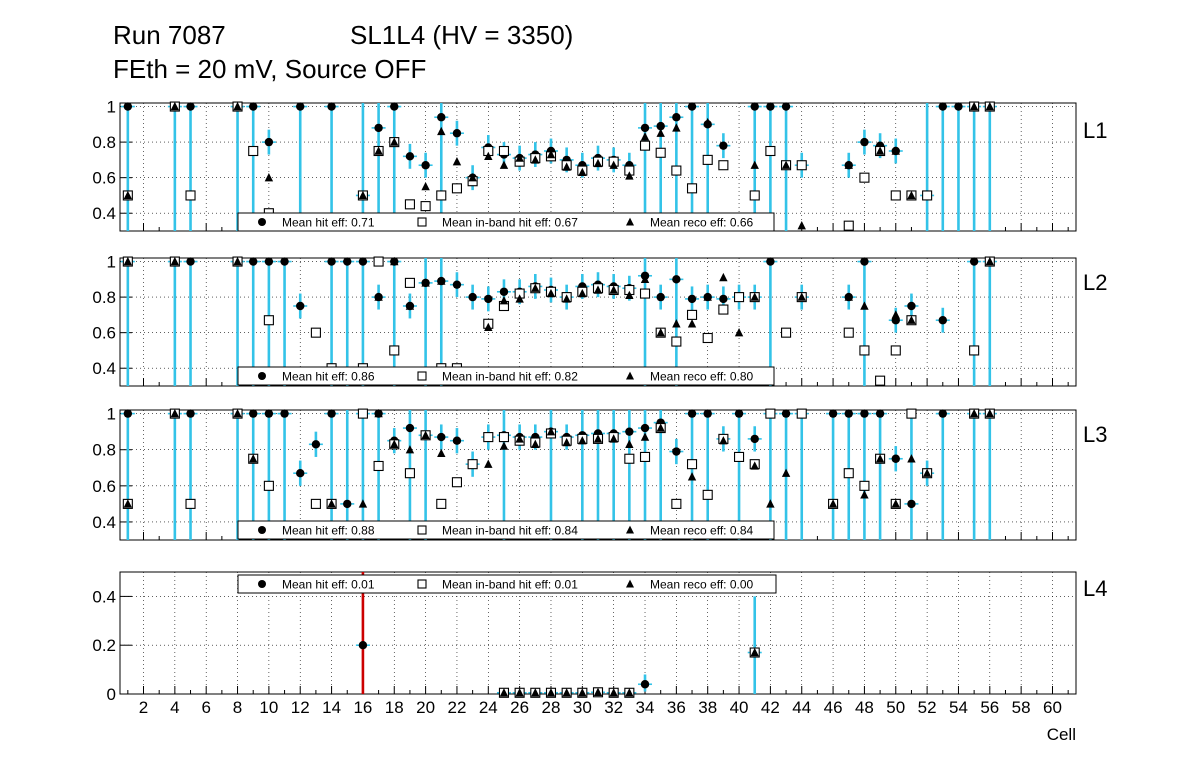 Image resolution: width=1196 pixels, height=772 pixels. What do you see at coordinates (456, 707) in the screenshot?
I see `x-tick-label: 22` at bounding box center [456, 707].